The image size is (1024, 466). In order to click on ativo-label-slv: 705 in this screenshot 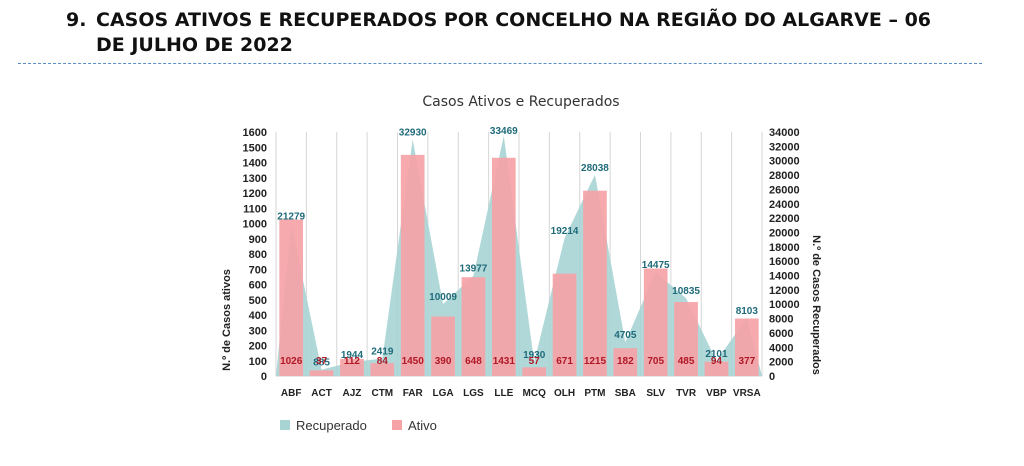, I will do `click(655, 361)`.